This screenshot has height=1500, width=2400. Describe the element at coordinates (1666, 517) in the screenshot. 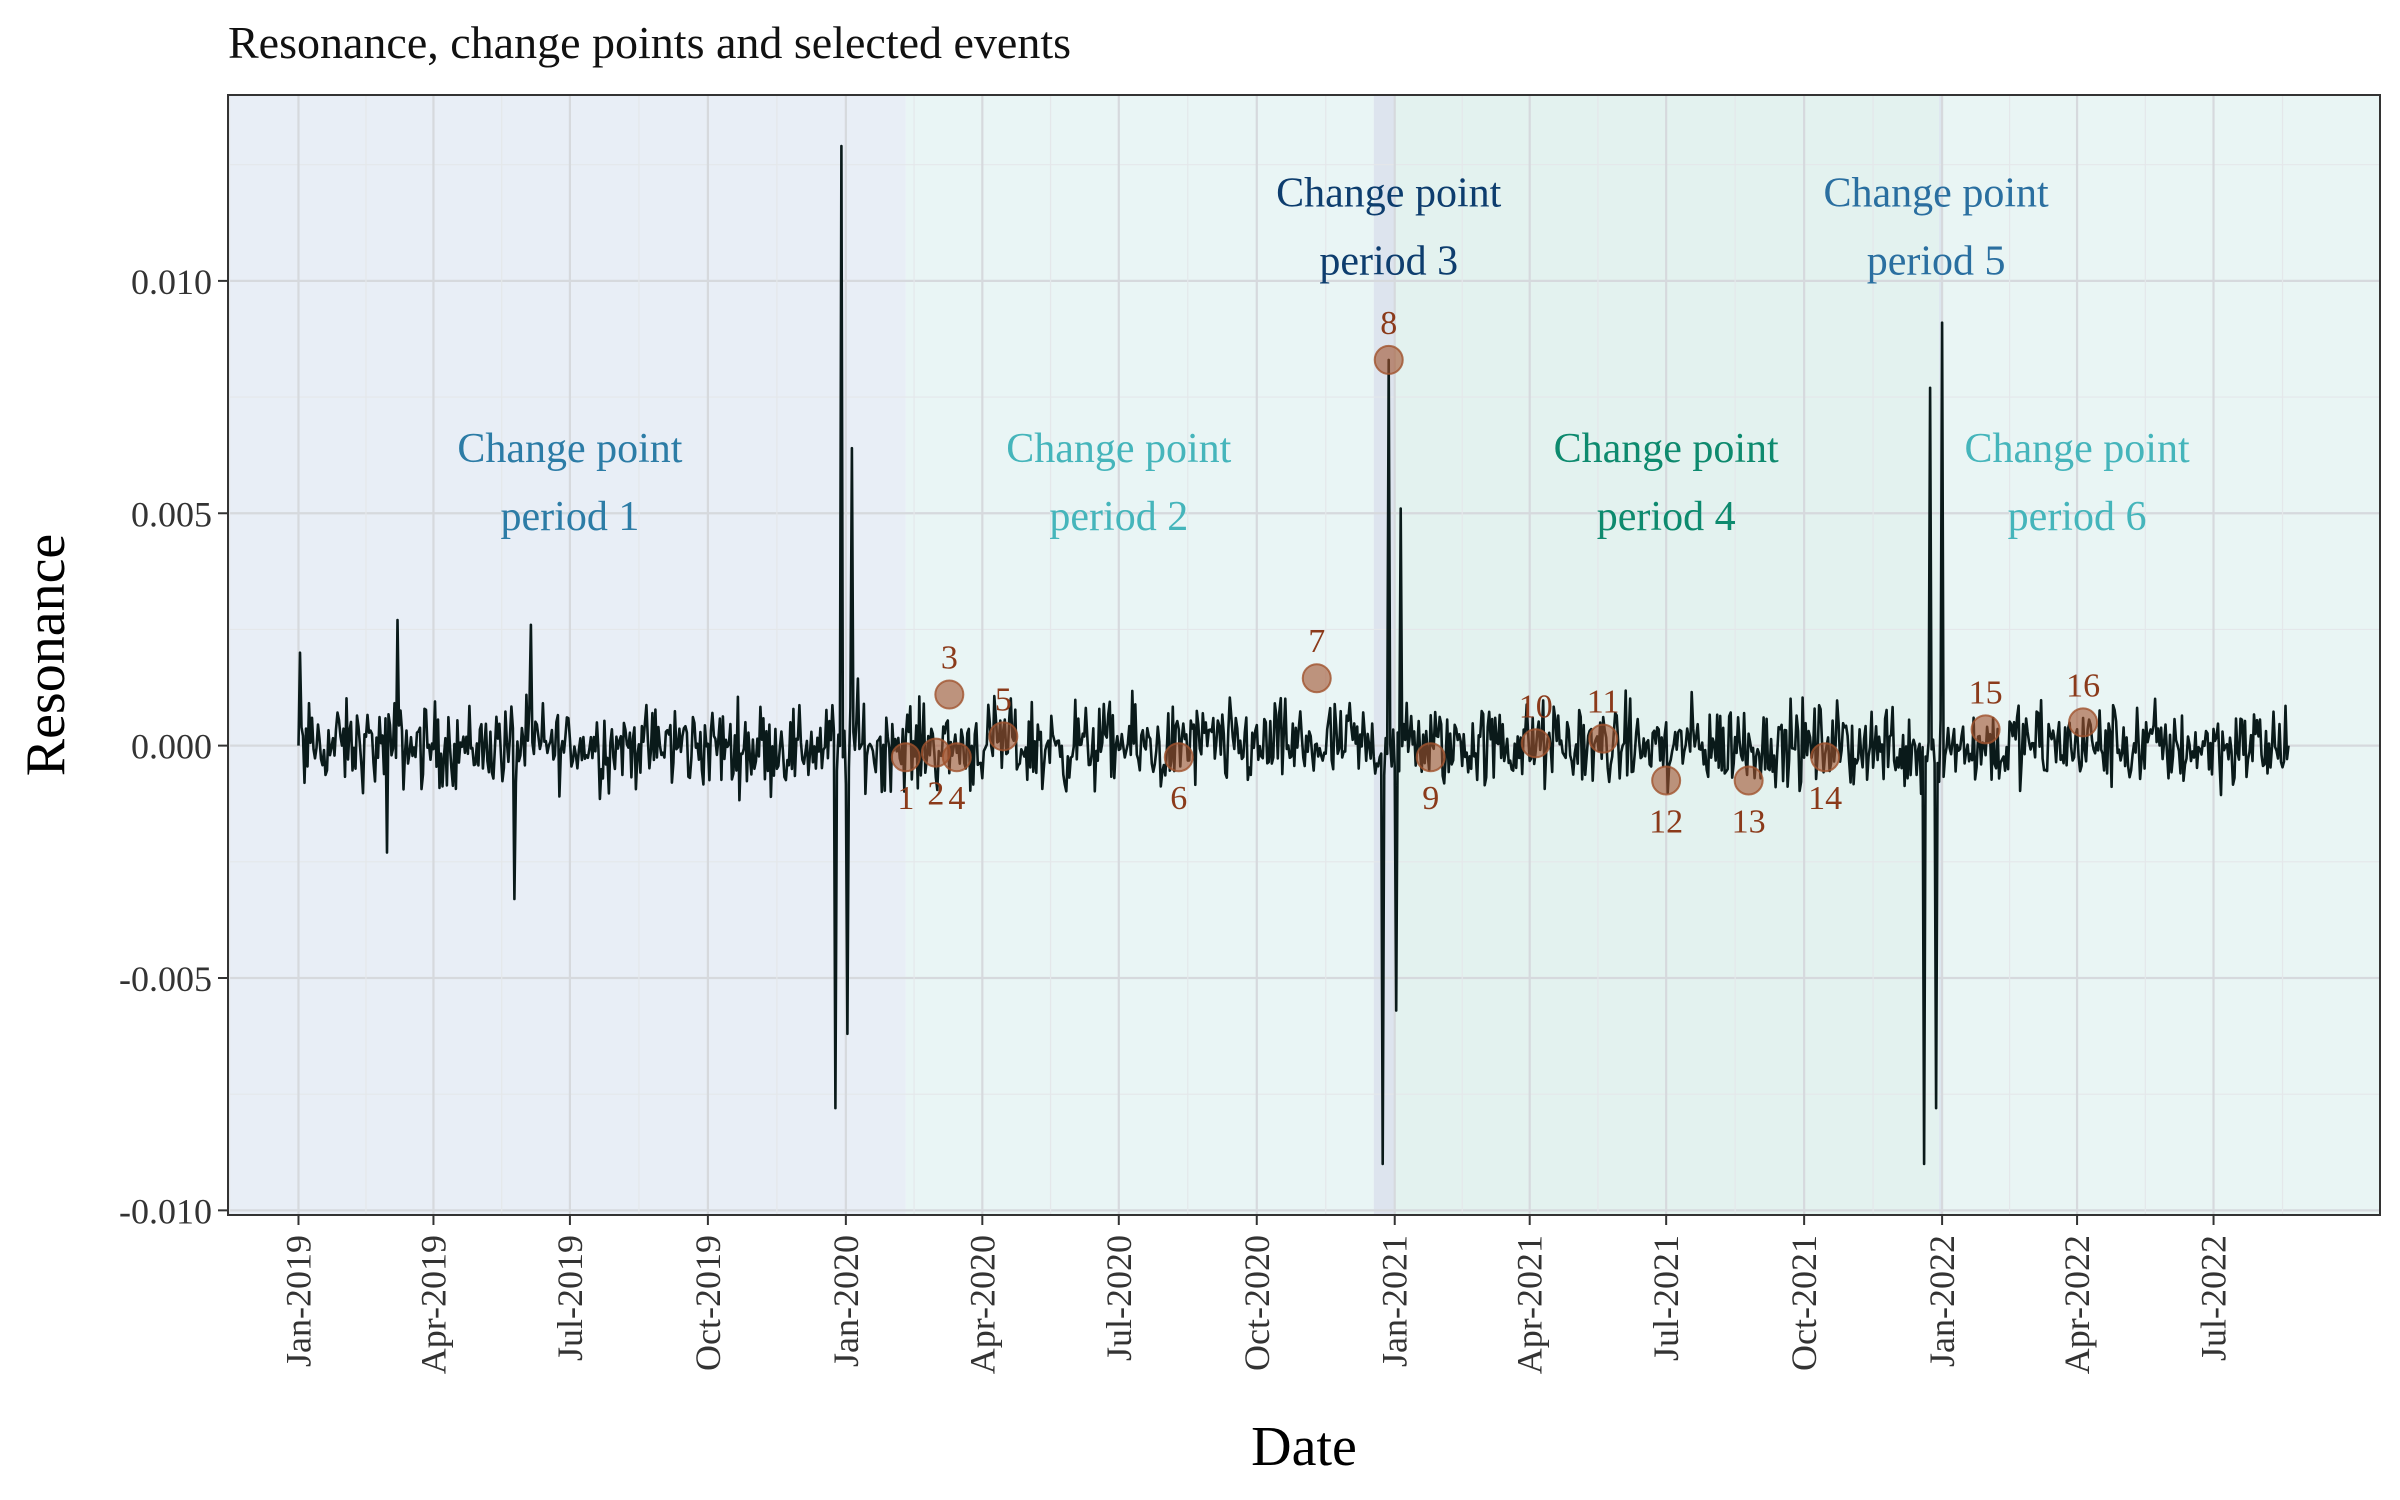

I see `period-label-4-line2: period 4` at that location.